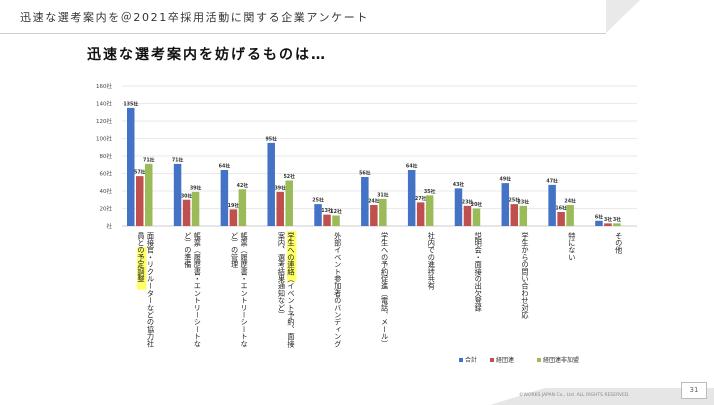 Image resolution: width=714 pixels, height=405 pixels. I want to click on category-label: 案内、選考結果通知など）, so click(281, 274).